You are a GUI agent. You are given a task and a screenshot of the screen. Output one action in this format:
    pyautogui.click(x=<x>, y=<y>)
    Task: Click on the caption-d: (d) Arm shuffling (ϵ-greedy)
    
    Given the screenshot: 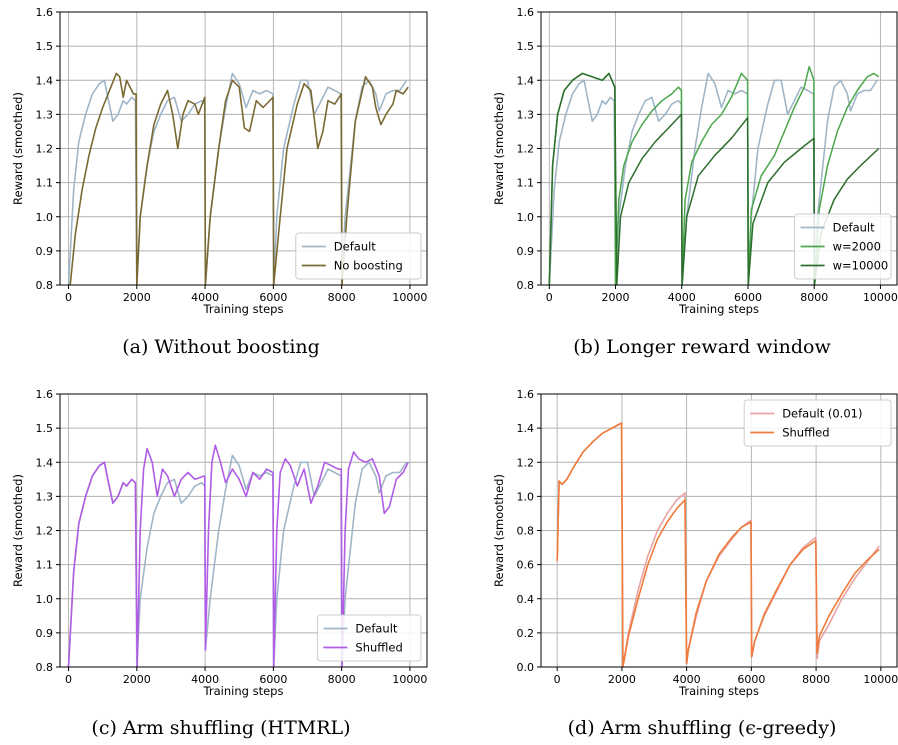 What is the action you would take?
    pyautogui.click(x=702, y=728)
    